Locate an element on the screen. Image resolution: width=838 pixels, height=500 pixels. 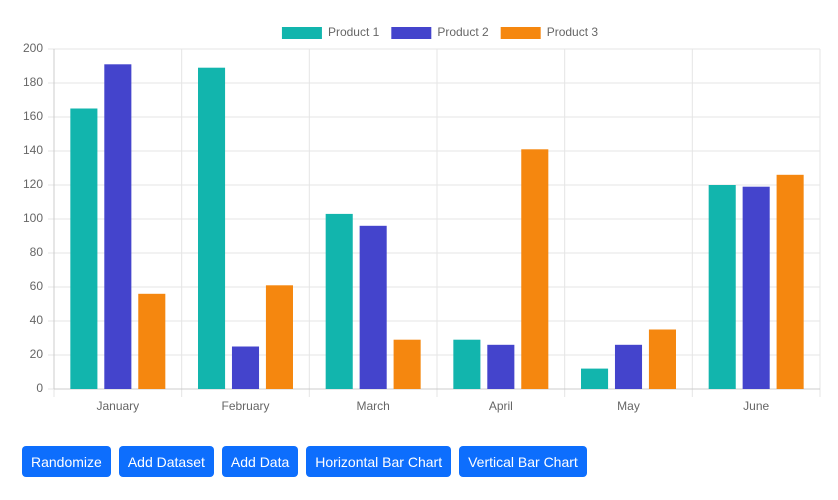
y-tick-label: 100 is located at coordinates (33, 218).